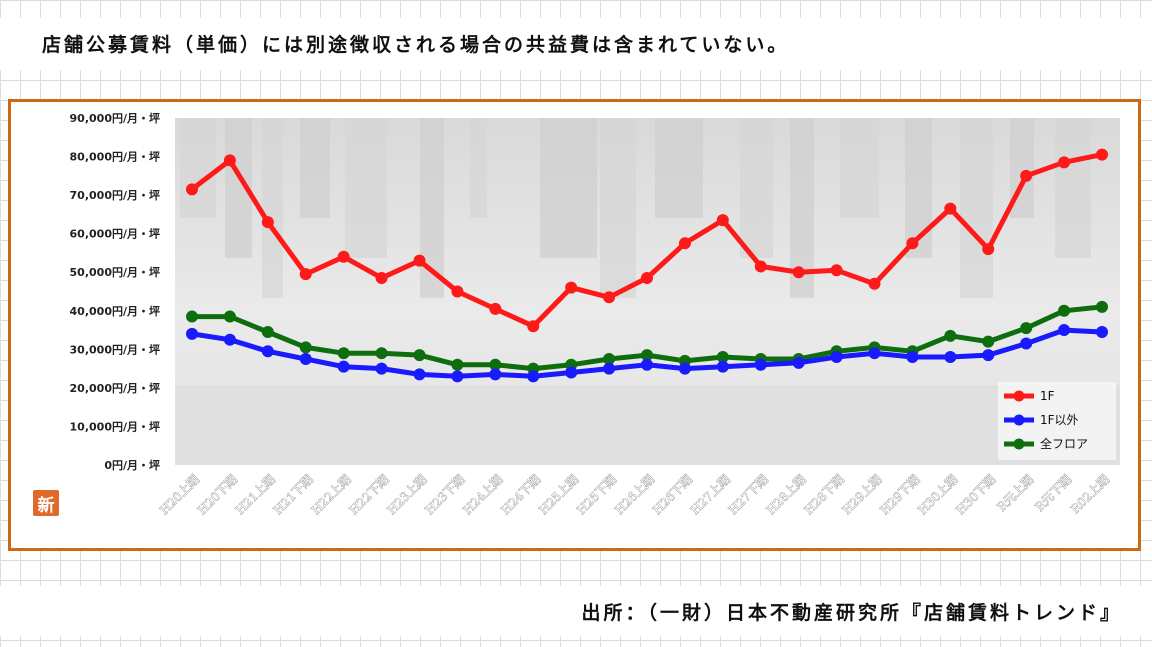 Image resolution: width=1152 pixels, height=647 pixels. I want to click on x-tick-label: R02上期, so click(1090, 494).